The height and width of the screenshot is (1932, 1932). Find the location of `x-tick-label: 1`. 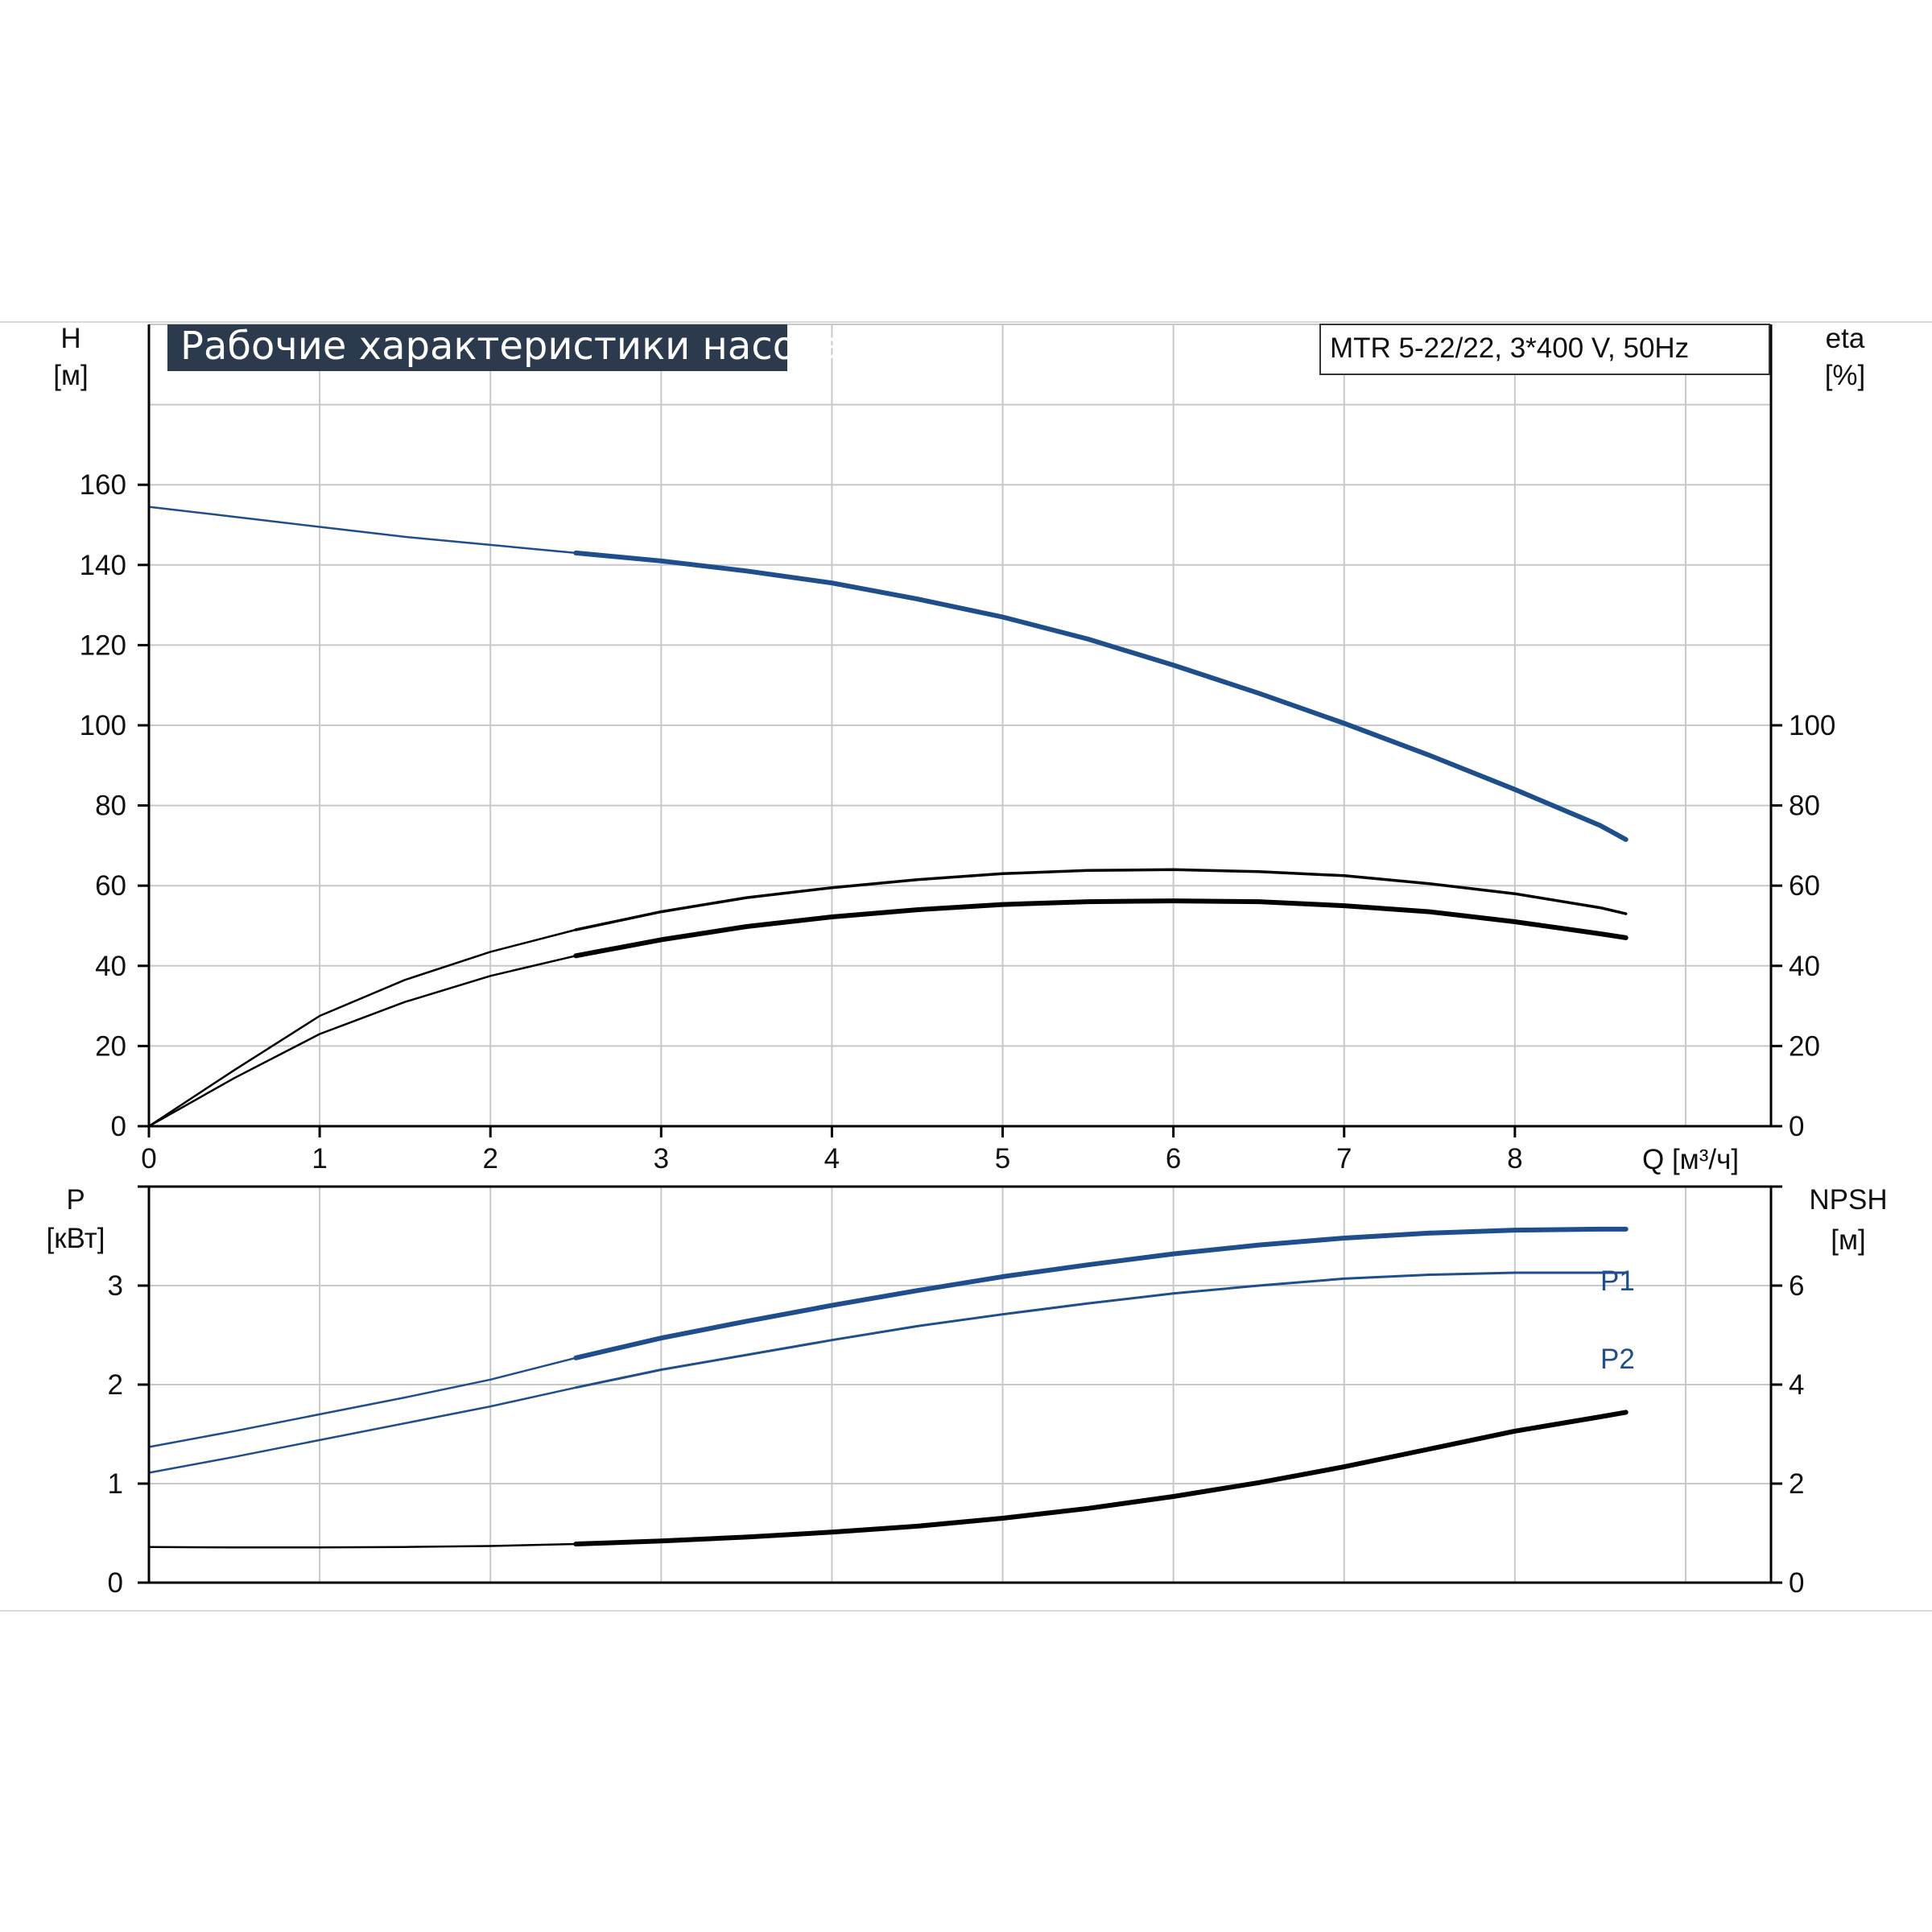

x-tick-label: 1 is located at coordinates (319, 1158).